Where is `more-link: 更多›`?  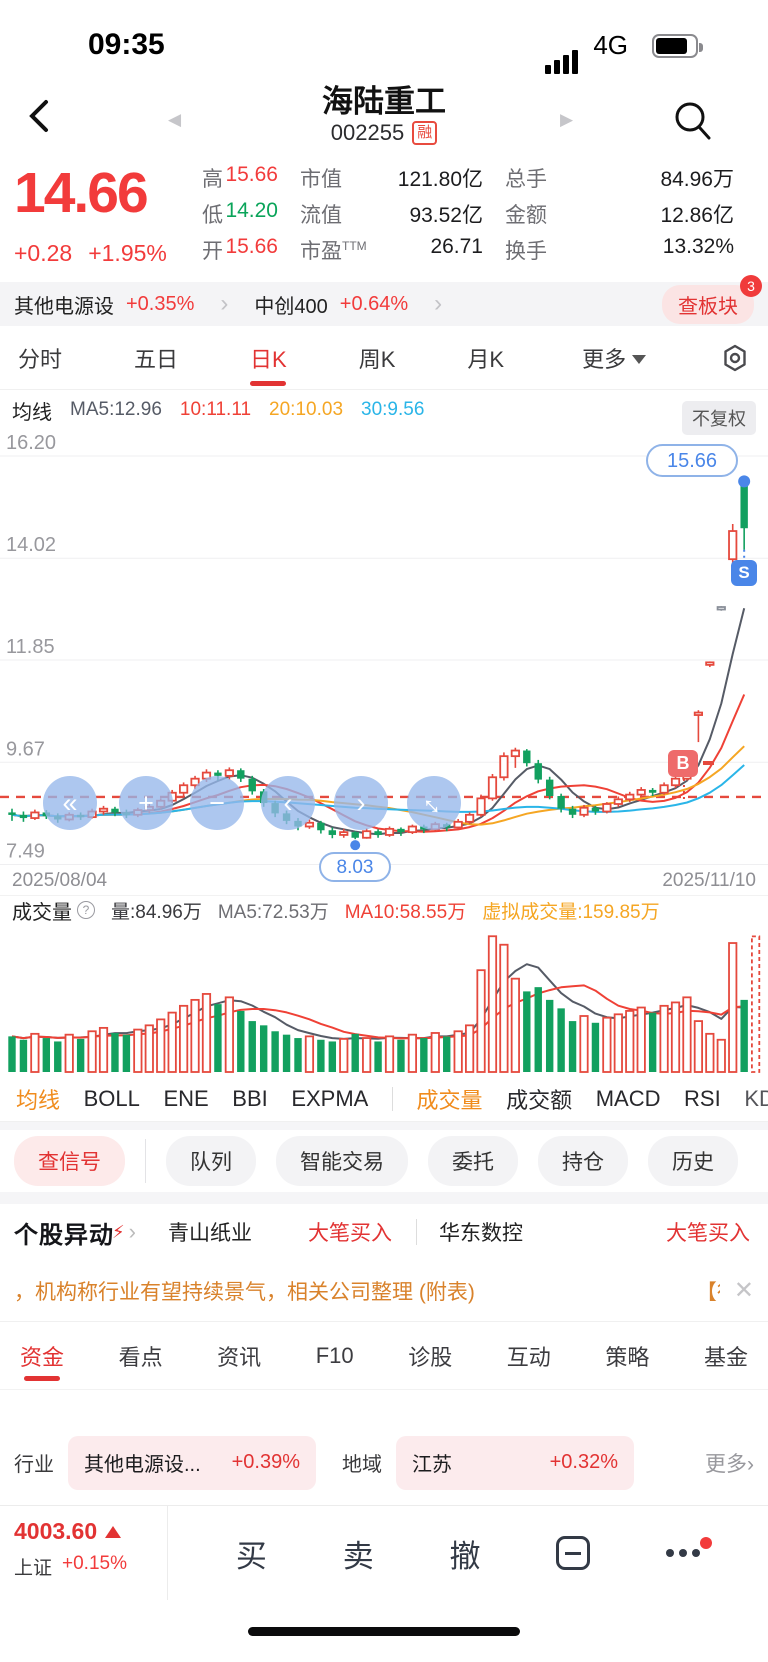
more-link: 更多› is located at coordinates (729, 1464).